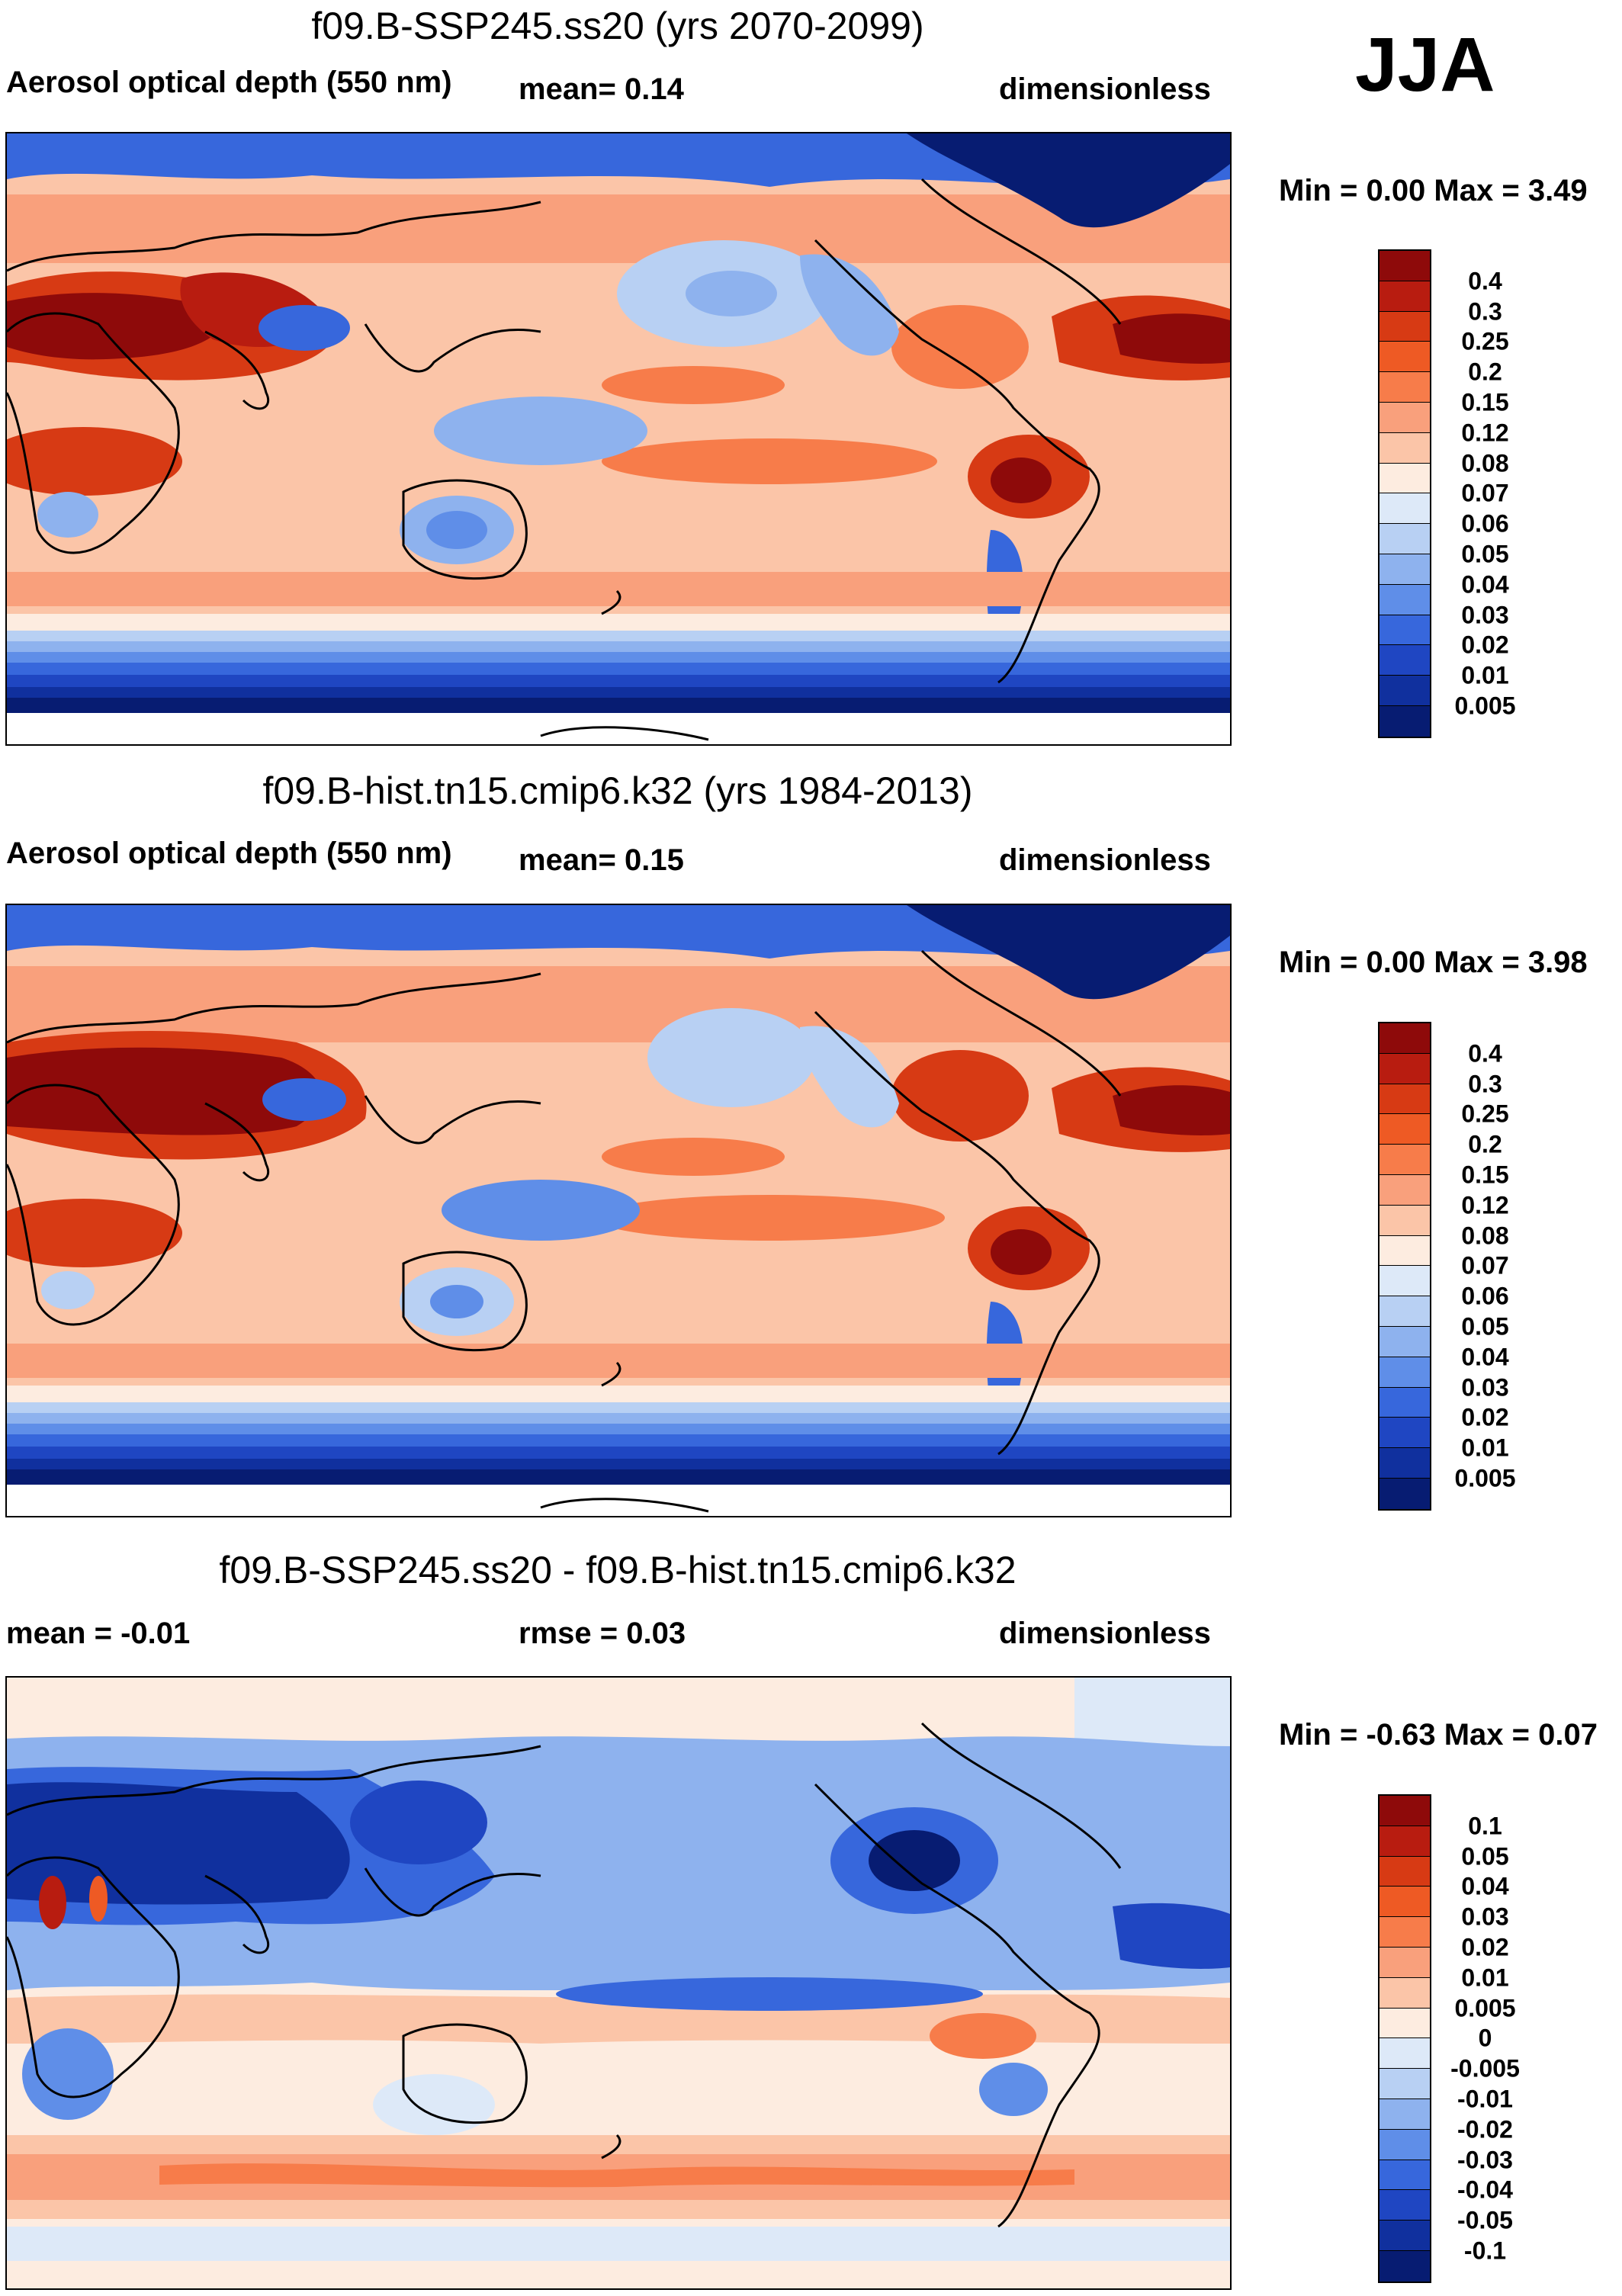 The height and width of the screenshot is (2296, 1622). I want to click on panel2-colorbar-label: 0.01, so click(1485, 1448).